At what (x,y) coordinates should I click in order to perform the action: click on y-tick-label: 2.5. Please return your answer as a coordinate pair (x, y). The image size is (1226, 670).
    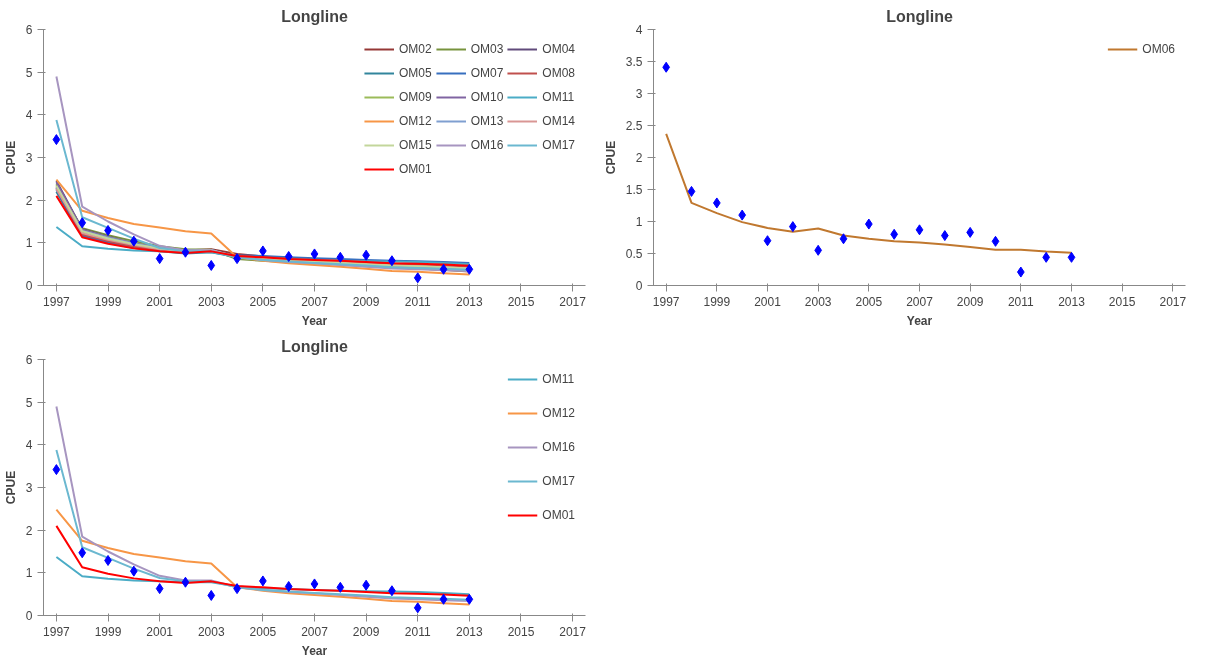
    Looking at the image, I should click on (634, 126).